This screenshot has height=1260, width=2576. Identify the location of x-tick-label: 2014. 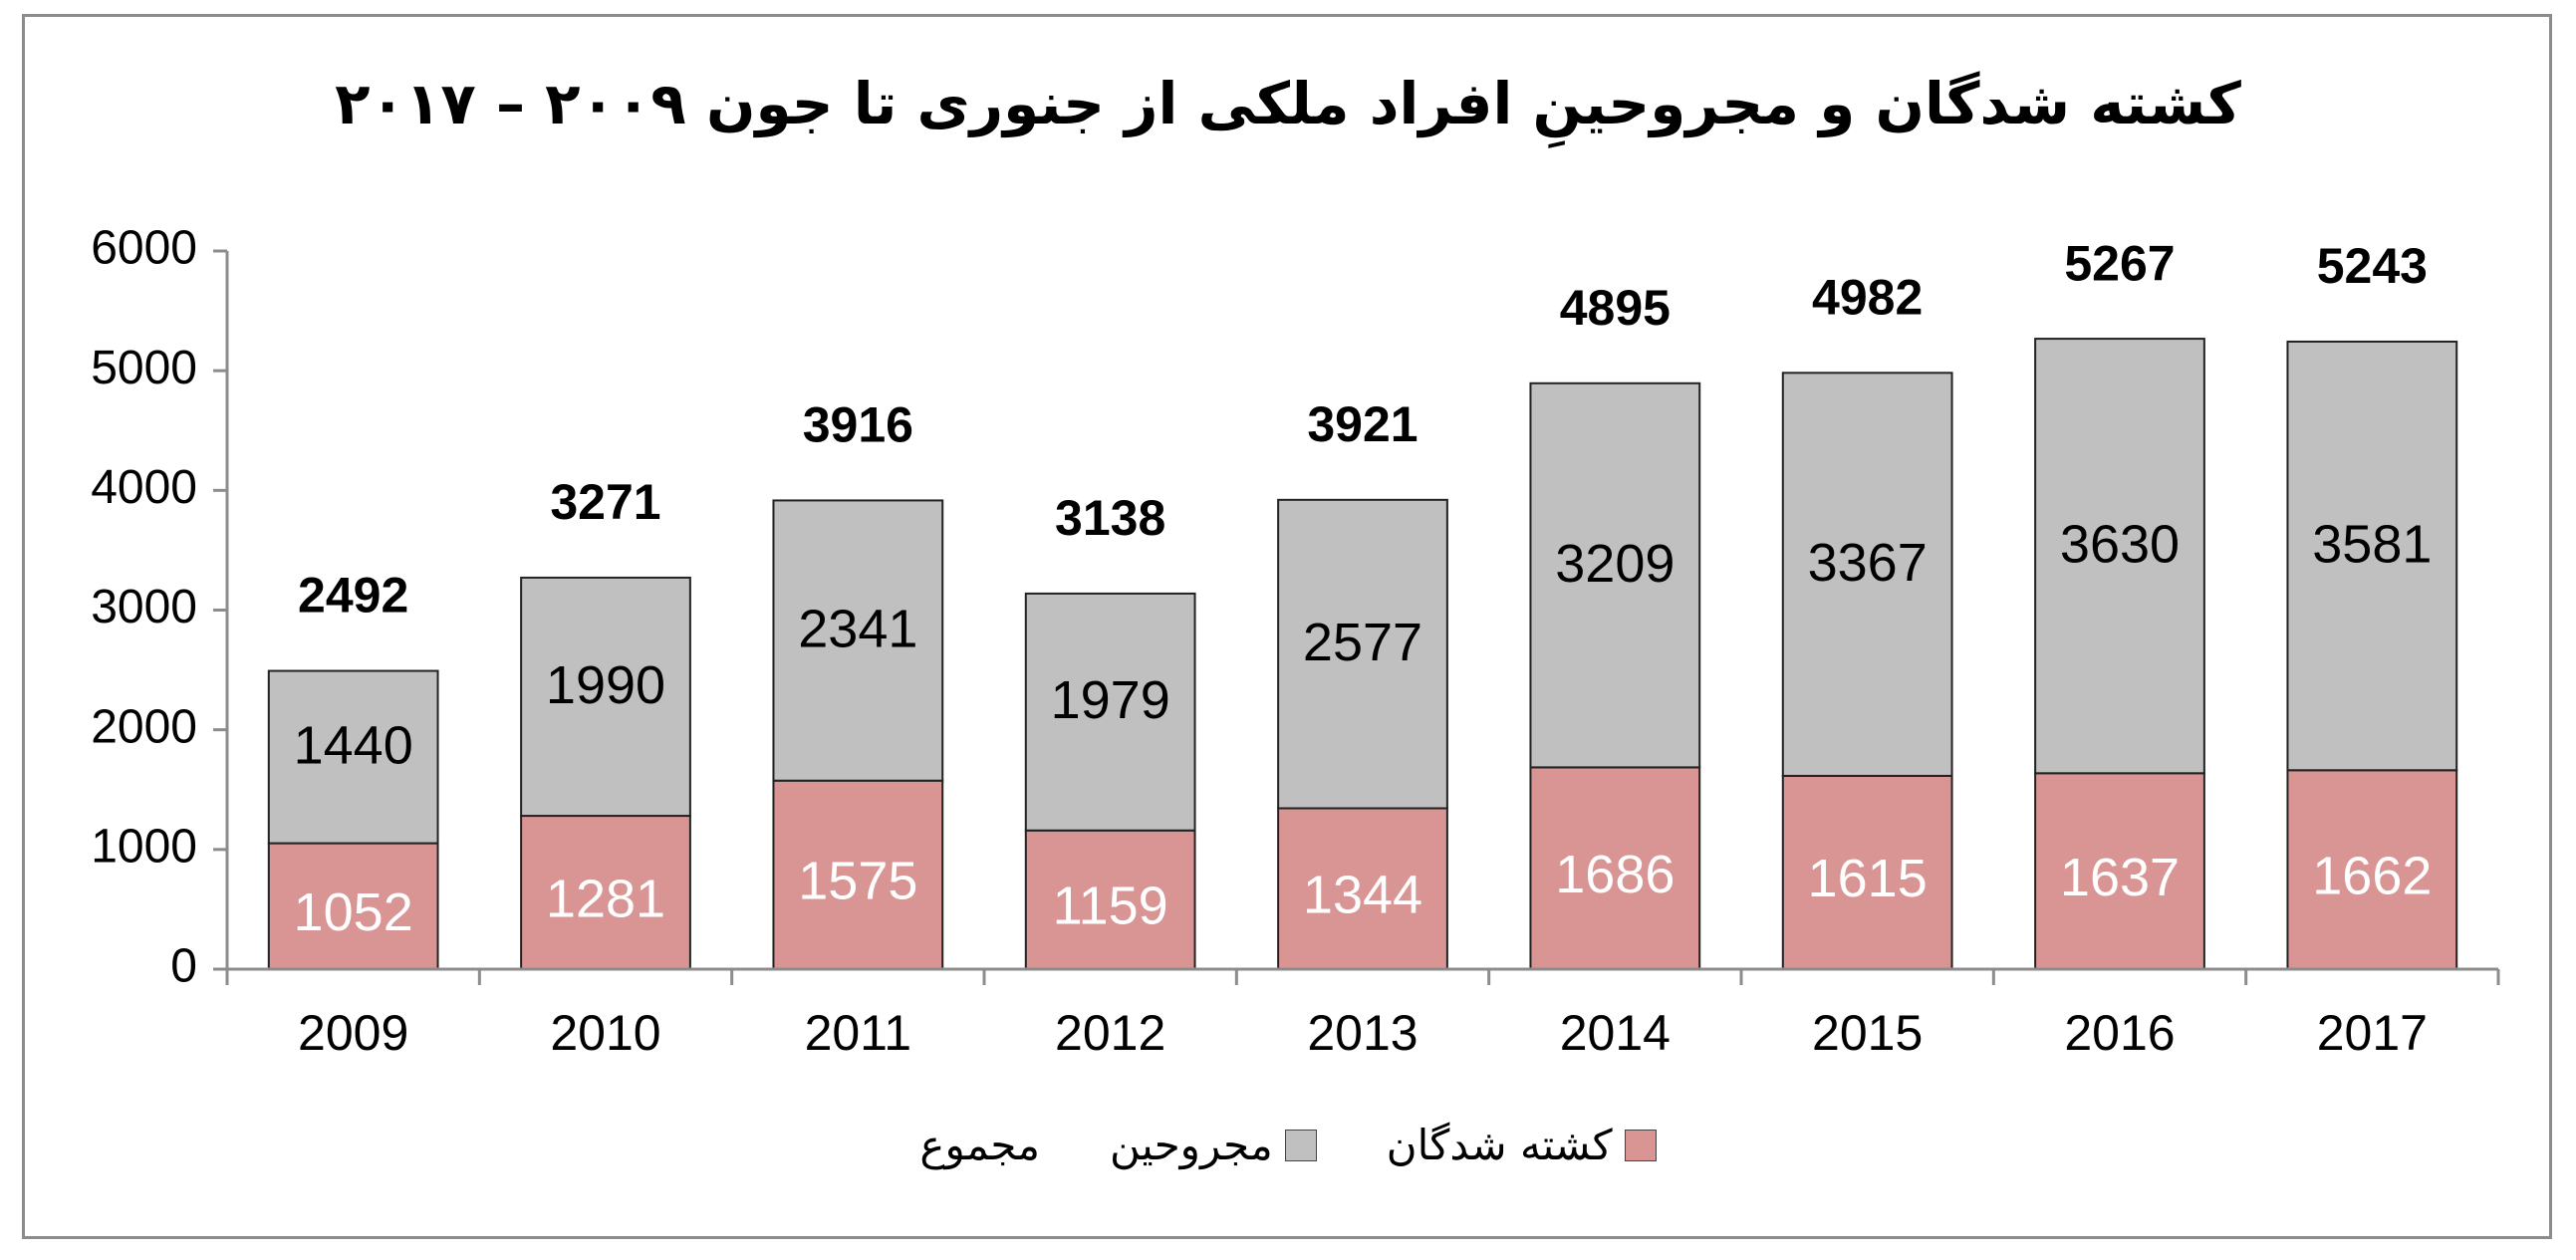
(1615, 1033).